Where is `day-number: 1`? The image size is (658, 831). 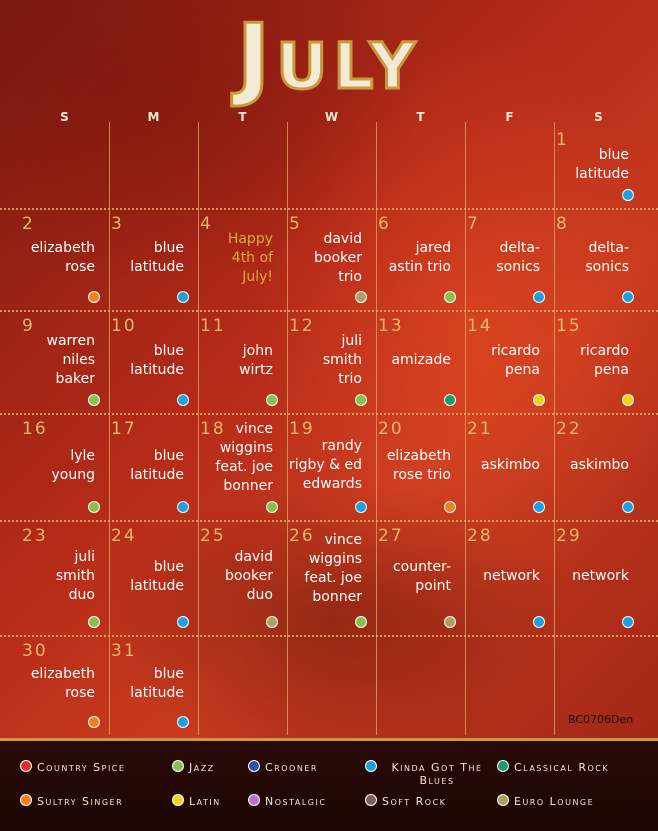 day-number: 1 is located at coordinates (562, 140).